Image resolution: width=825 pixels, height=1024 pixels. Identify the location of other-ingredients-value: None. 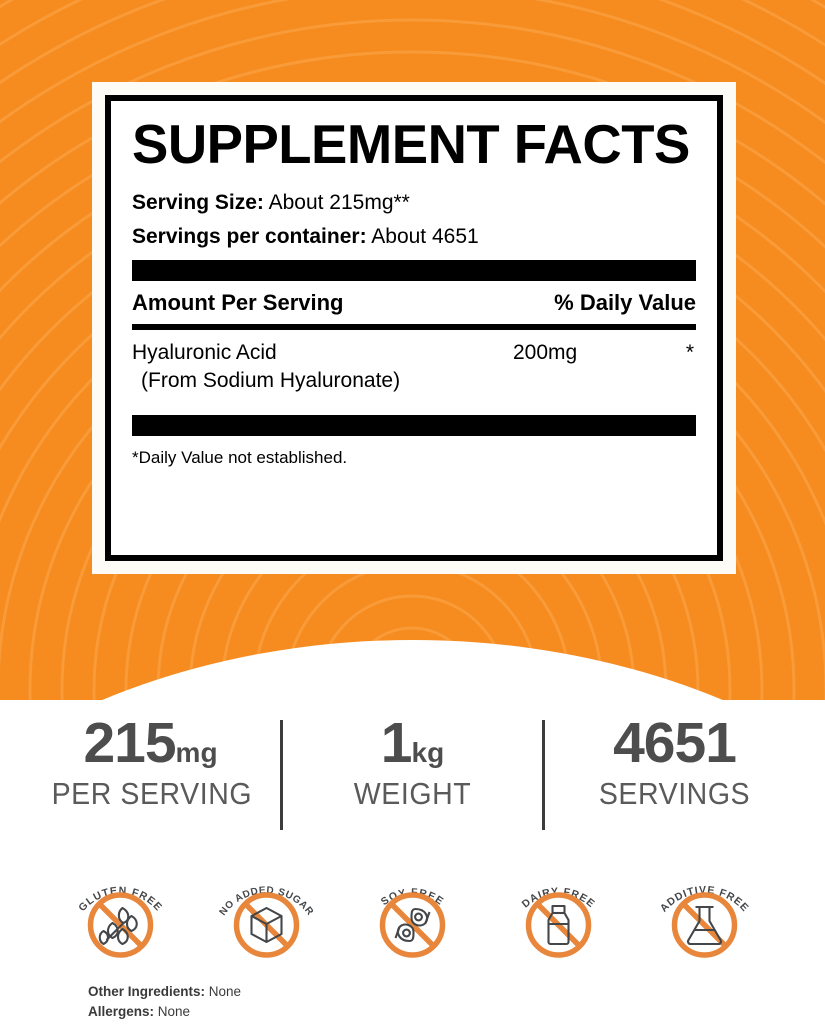
(225, 991).